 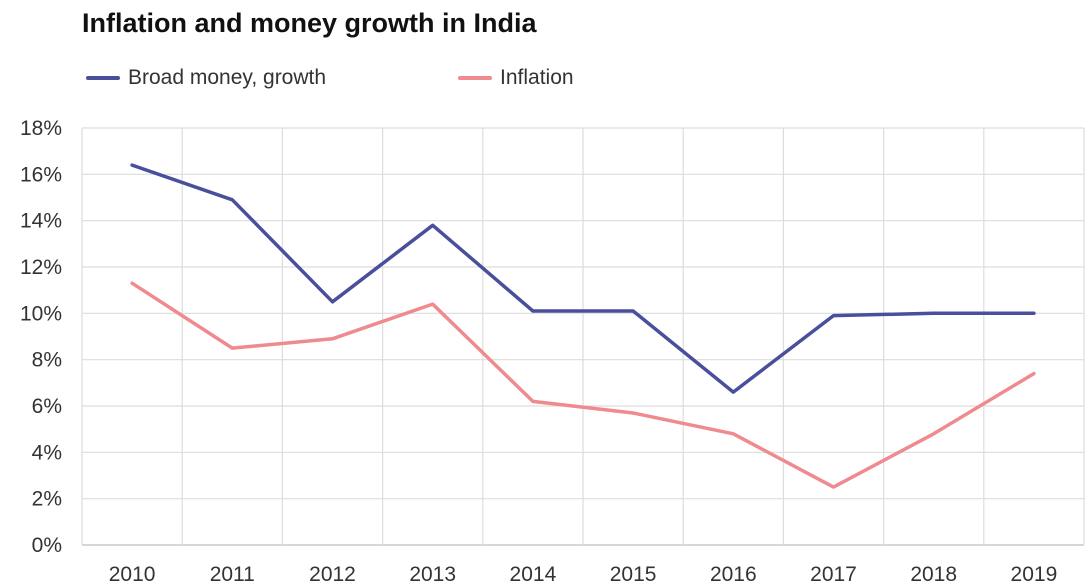 I want to click on x-tick-label: 2011, so click(x=232, y=573).